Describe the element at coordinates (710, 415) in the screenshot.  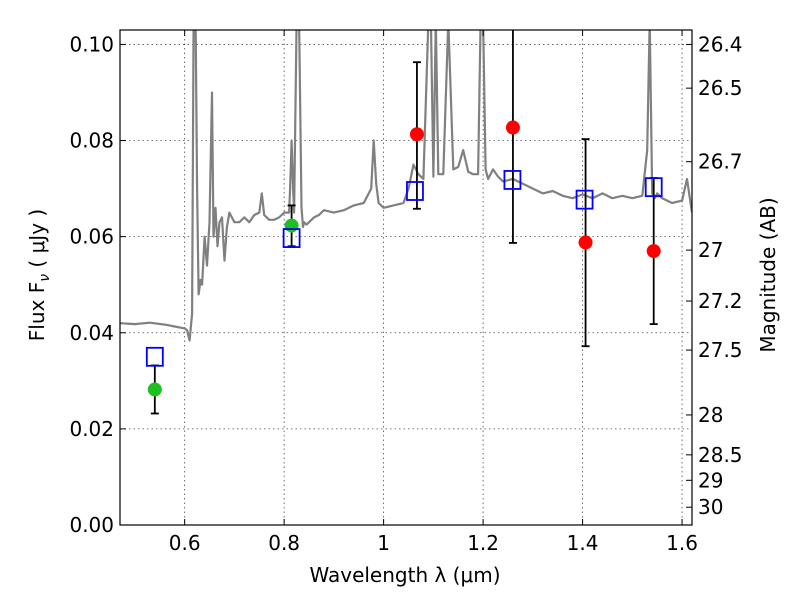
I see `mag-tick-label: 28` at that location.